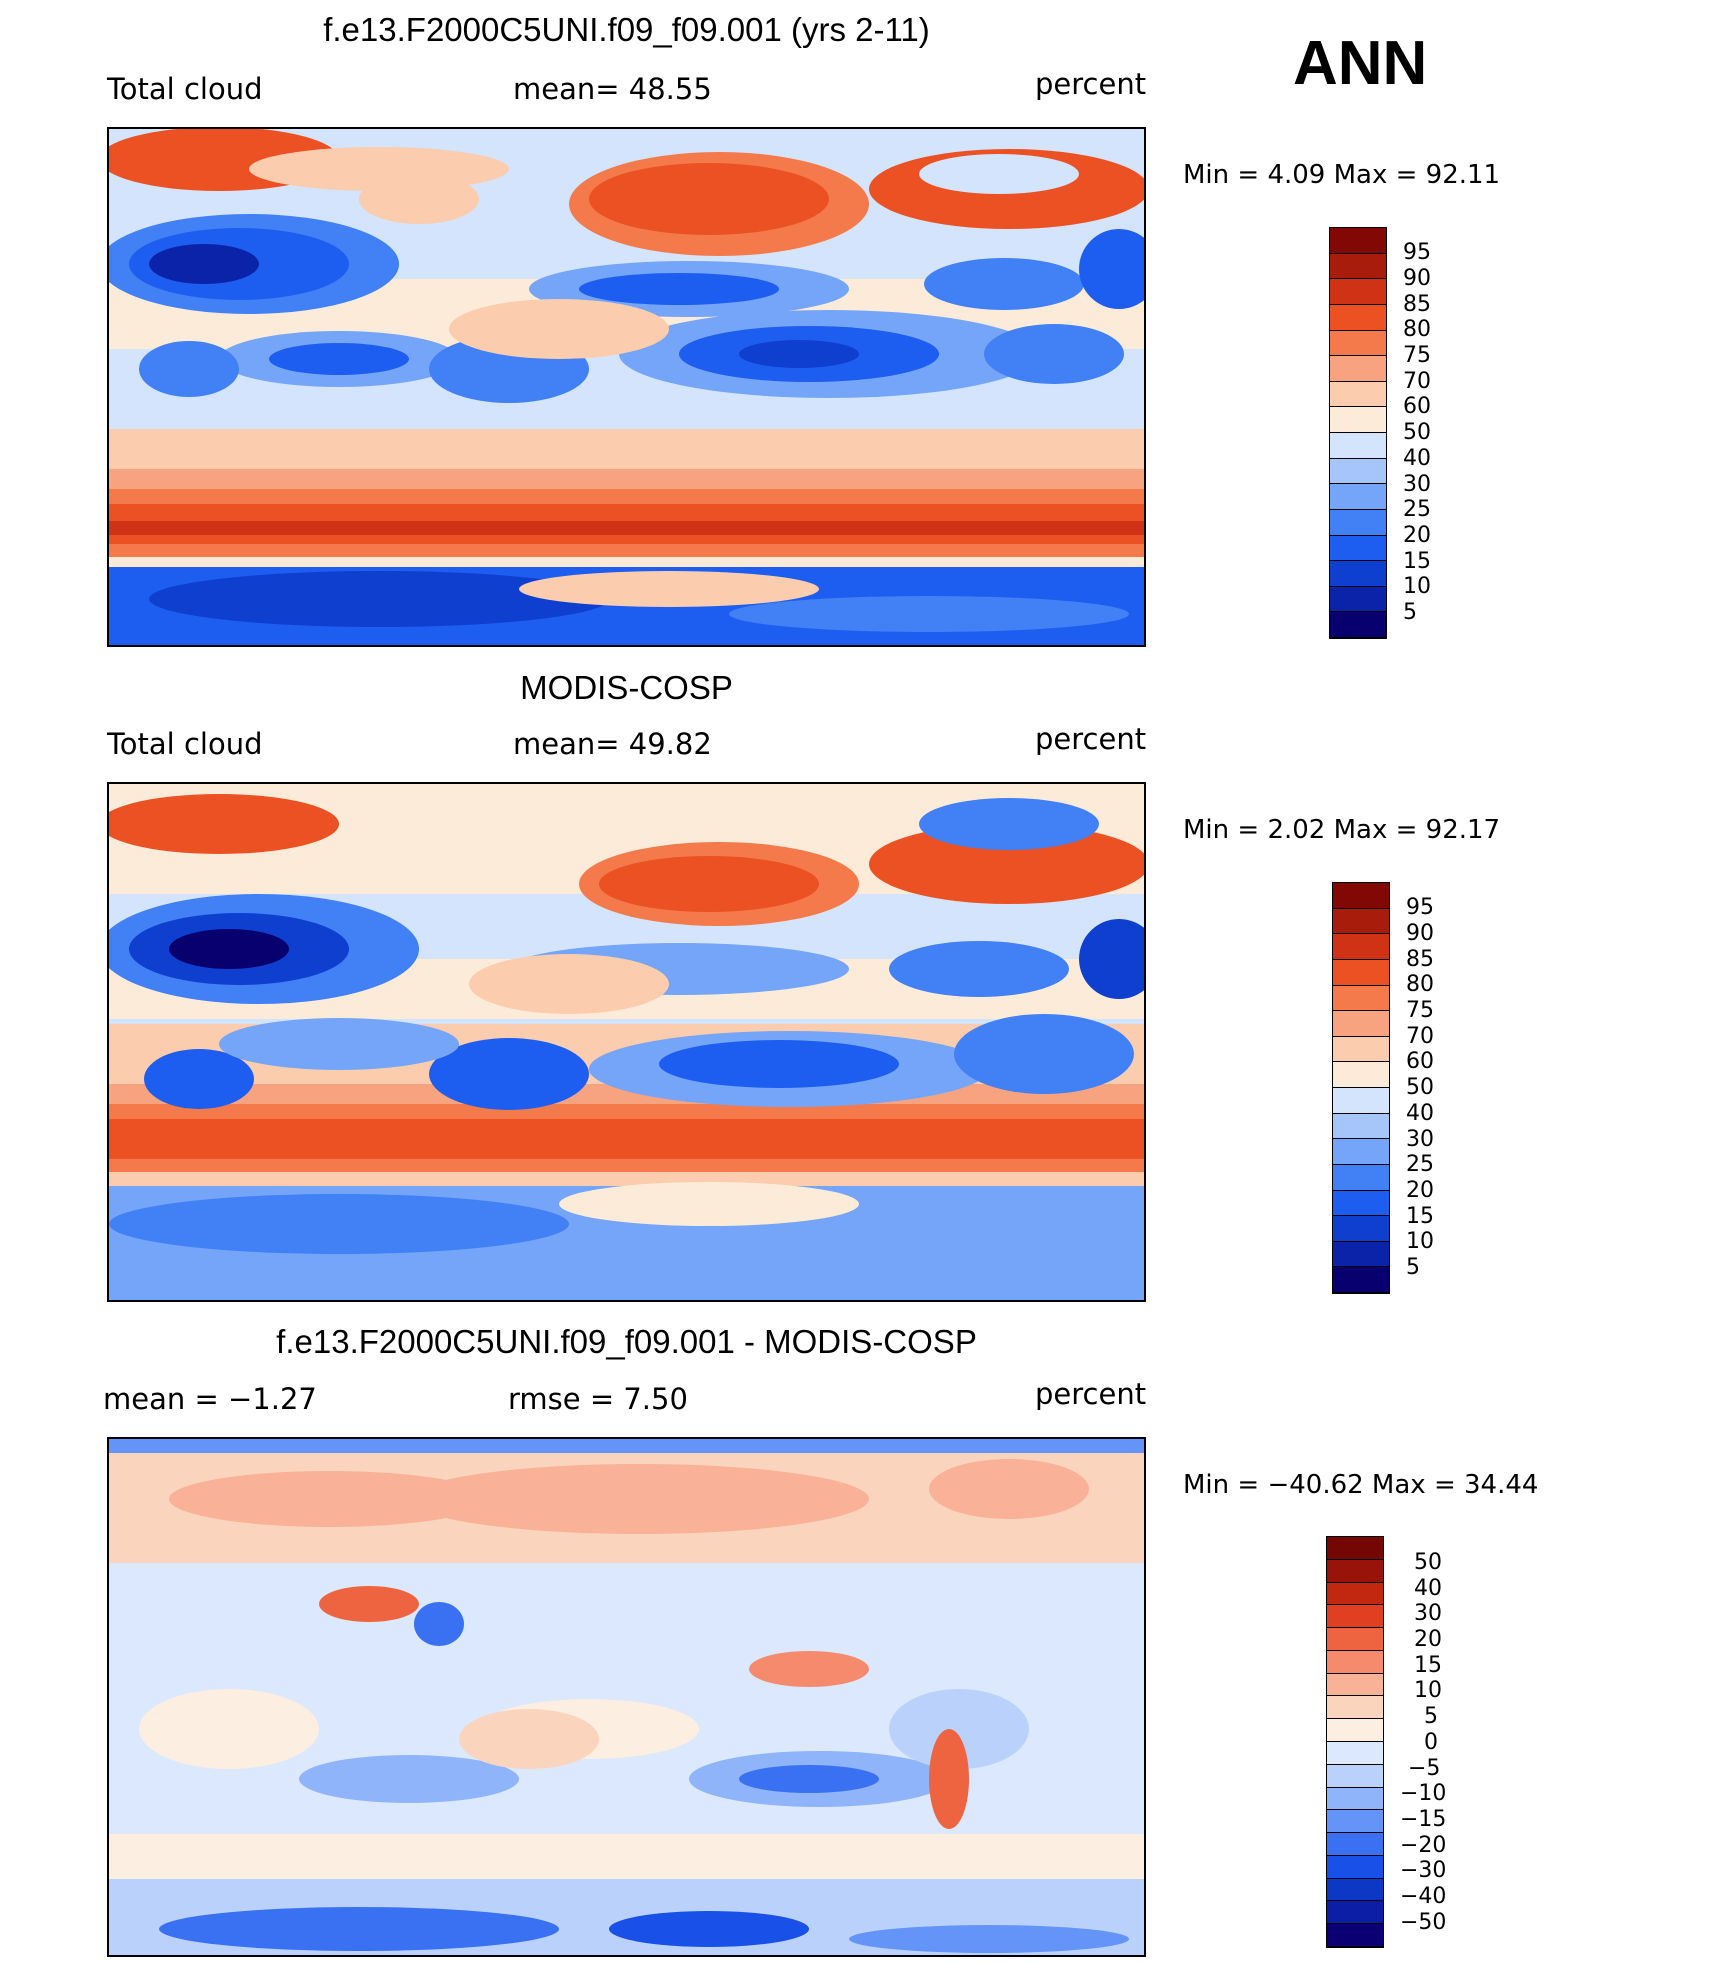 This screenshot has height=1963, width=1710. What do you see at coordinates (1420, 1190) in the screenshot?
I see `colorbar-tick: 20` at bounding box center [1420, 1190].